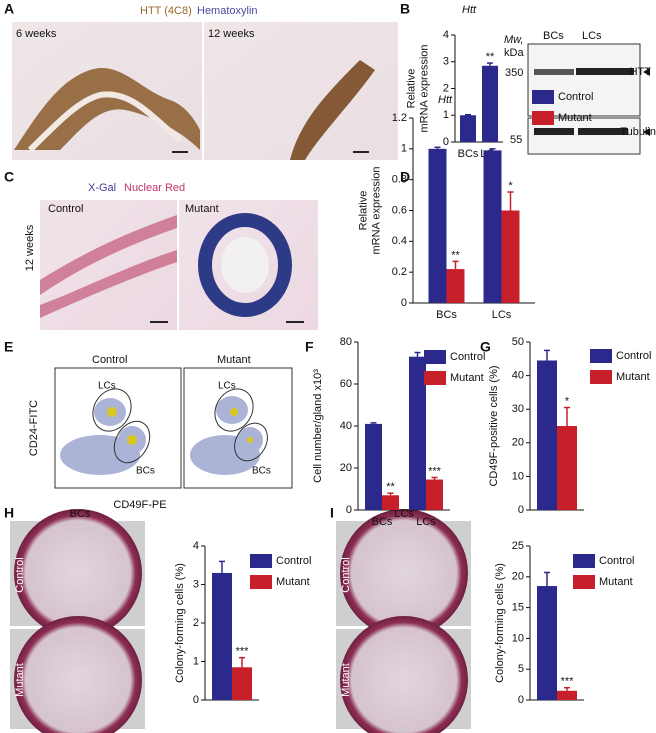 This screenshot has height=733, width=656. Describe the element at coordinates (20, 680) in the screenshot. I see `image-label: Mutant` at that location.